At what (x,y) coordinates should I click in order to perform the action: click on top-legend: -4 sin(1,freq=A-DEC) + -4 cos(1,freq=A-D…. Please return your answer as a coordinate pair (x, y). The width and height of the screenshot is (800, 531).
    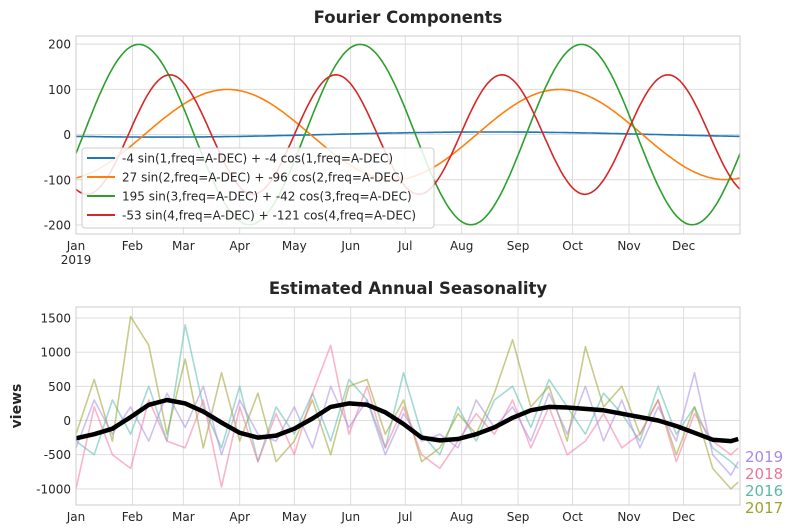
    Looking at the image, I should click on (258, 188).